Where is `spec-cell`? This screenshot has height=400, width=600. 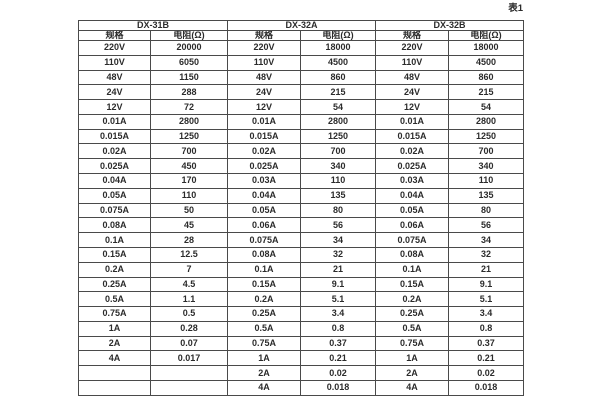
spec-cell is located at coordinates (114, 373).